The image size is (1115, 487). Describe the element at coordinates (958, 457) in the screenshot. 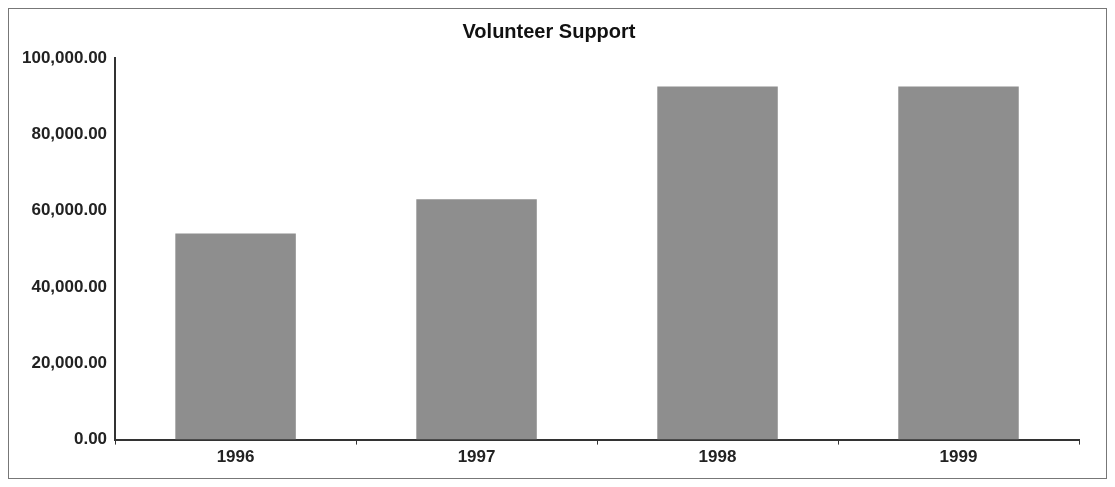

I see `x-tick-label: 1999` at that location.